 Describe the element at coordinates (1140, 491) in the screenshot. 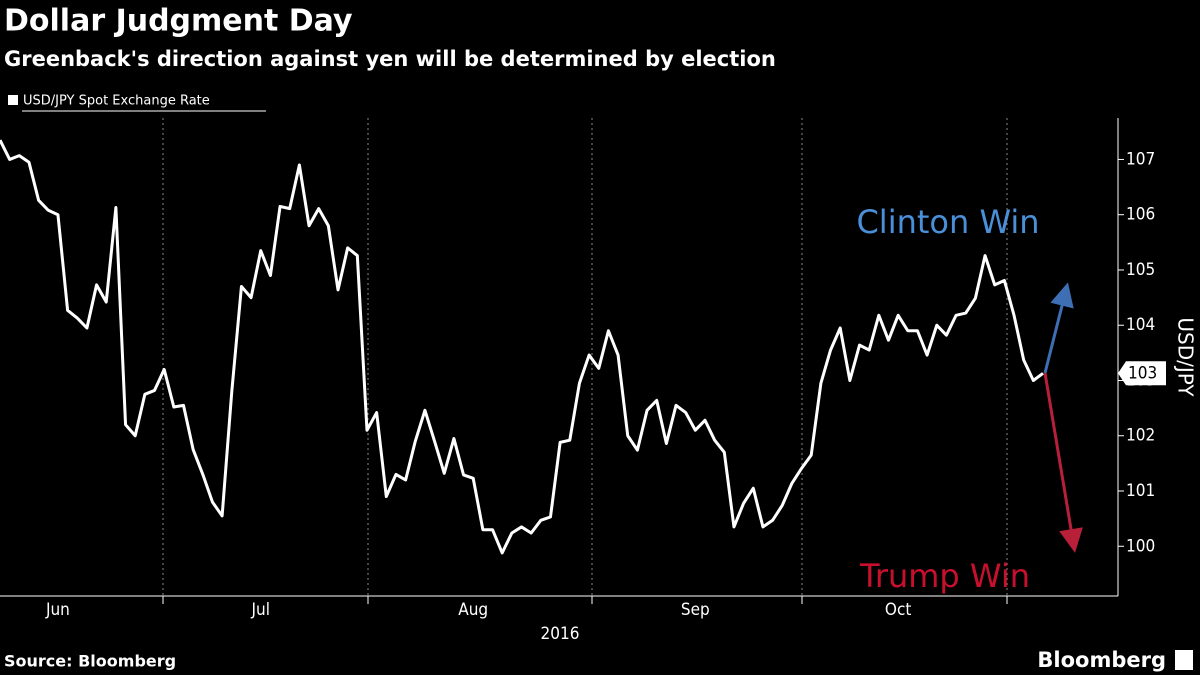

I see `y-tick-label: 101` at that location.